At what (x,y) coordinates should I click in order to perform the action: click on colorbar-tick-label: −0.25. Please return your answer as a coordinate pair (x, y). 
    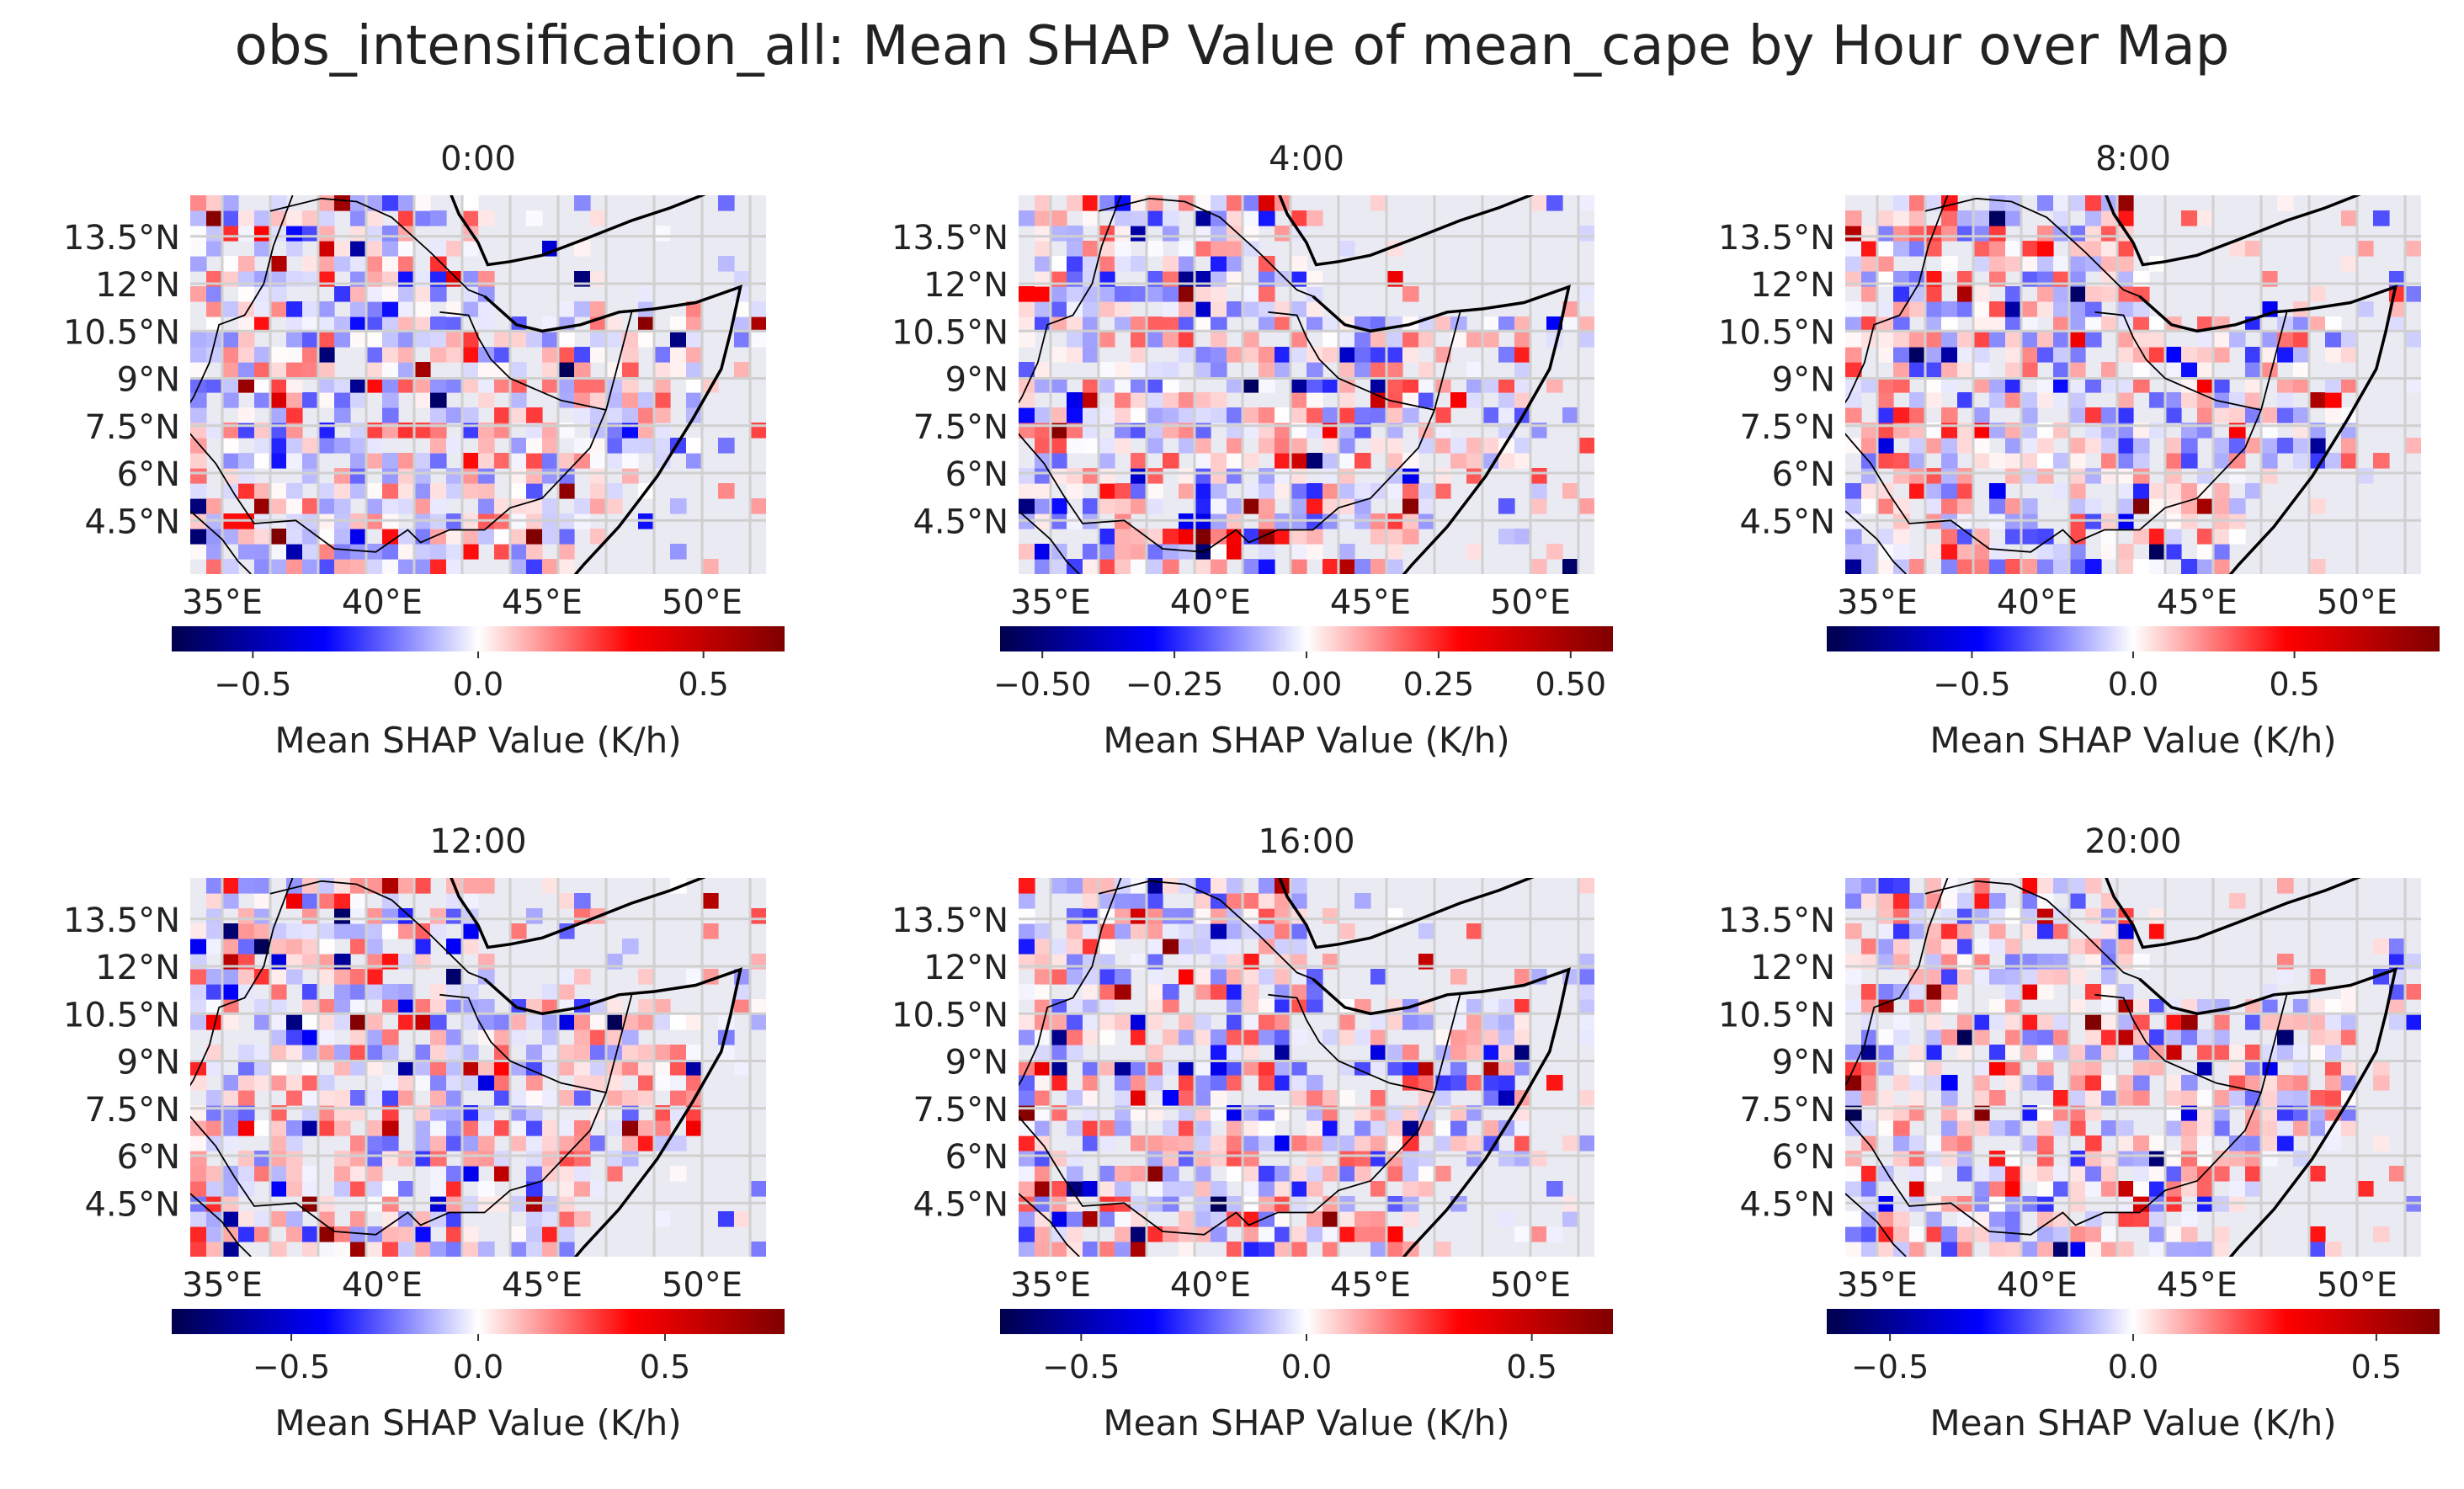
    Looking at the image, I should click on (1174, 685).